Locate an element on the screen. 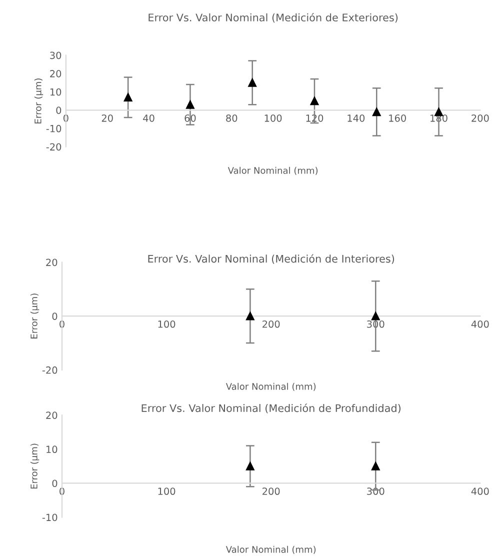 This screenshot has width=492, height=558. chart-title: Error Vs. Valor Nominal (Medición de Exteriores) is located at coordinates (273, 17).